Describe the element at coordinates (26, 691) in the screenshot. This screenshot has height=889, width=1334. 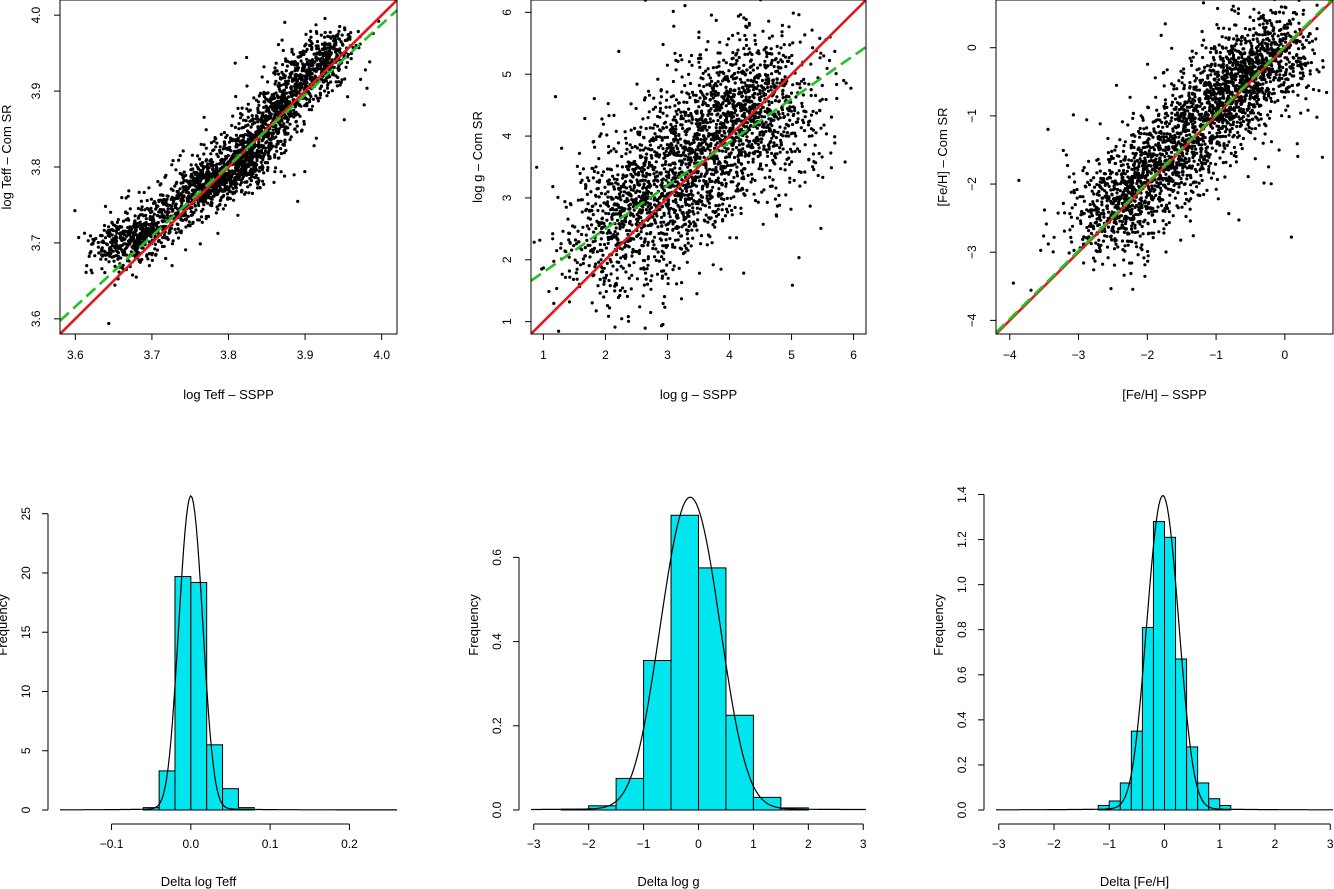
I see `y-tick-label: 10` at that location.